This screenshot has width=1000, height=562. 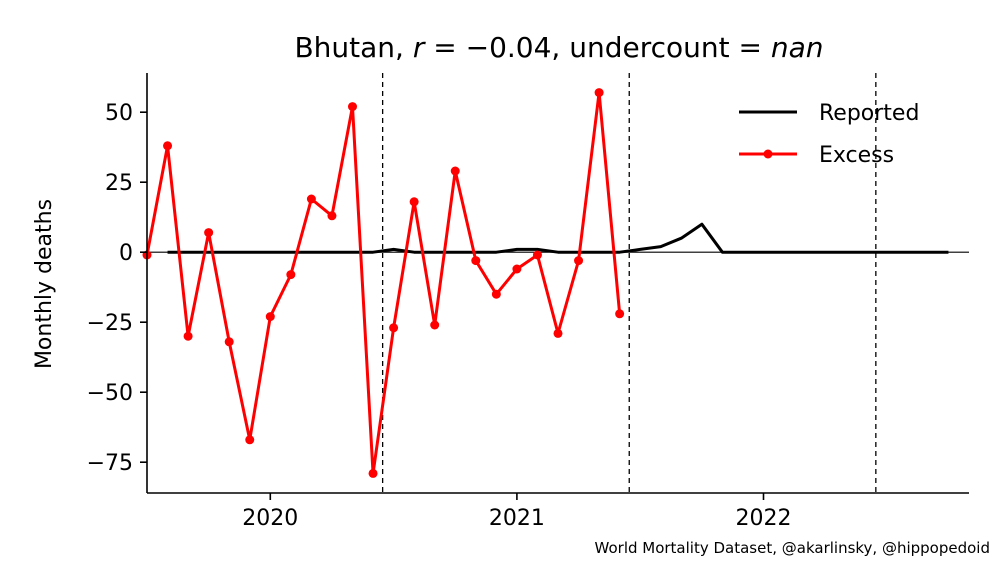 I want to click on y-tick-label: −50, so click(x=110, y=393).